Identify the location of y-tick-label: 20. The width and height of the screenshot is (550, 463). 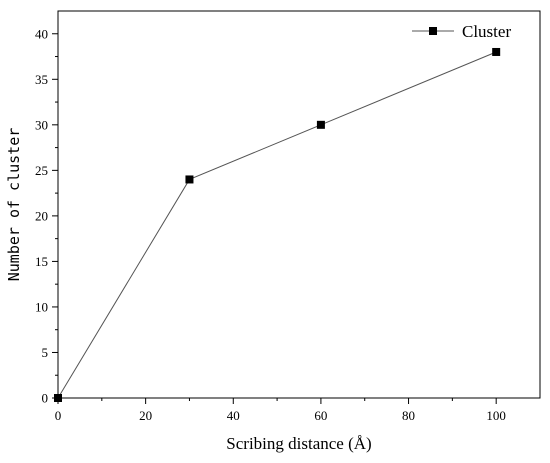
(41, 215).